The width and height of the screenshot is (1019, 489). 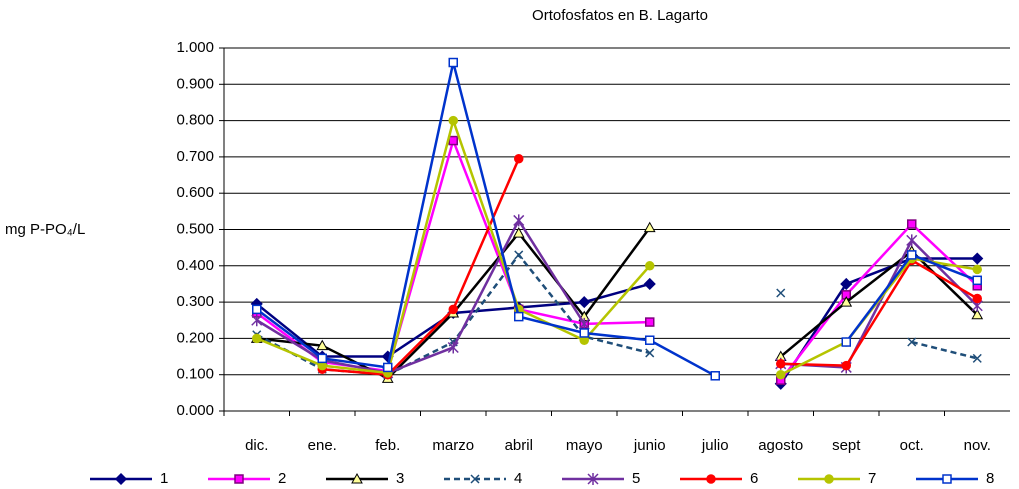 What do you see at coordinates (453, 445) in the screenshot?
I see `x-tick-label: marzo` at bounding box center [453, 445].